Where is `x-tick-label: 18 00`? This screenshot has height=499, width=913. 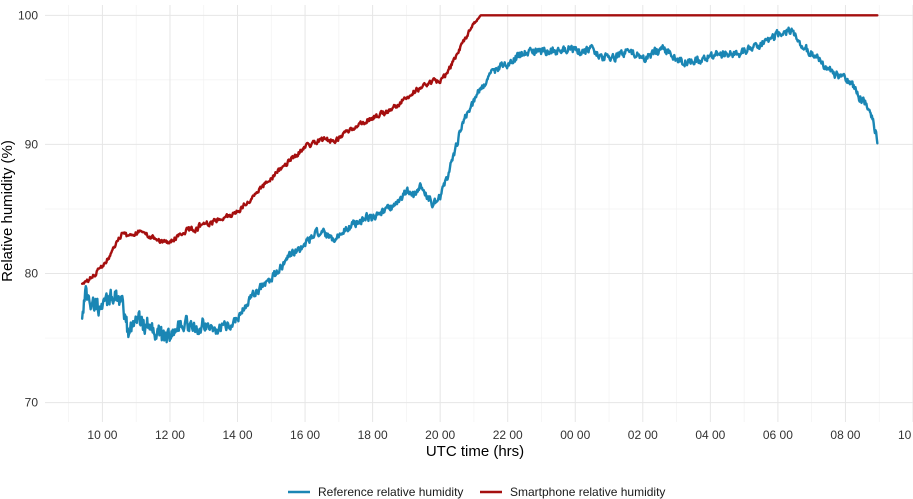
x-tick-label: 18 00 is located at coordinates (373, 435).